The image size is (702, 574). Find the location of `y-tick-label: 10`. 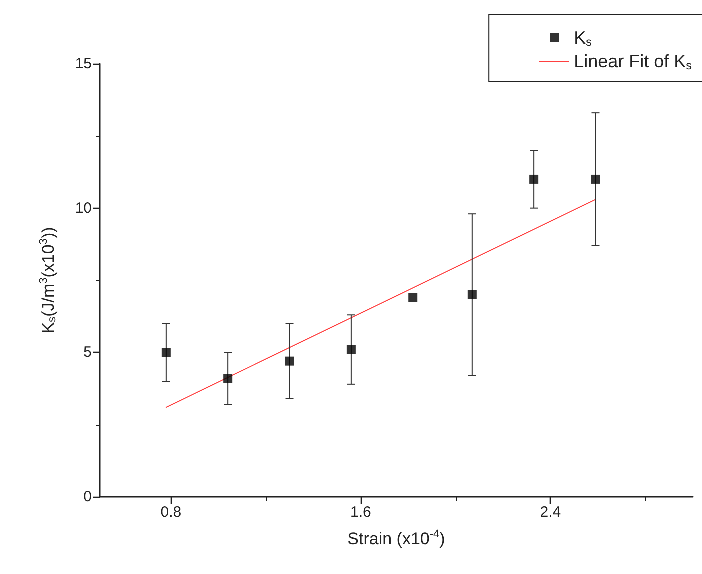

y-tick-label: 10 is located at coordinates (83, 208).